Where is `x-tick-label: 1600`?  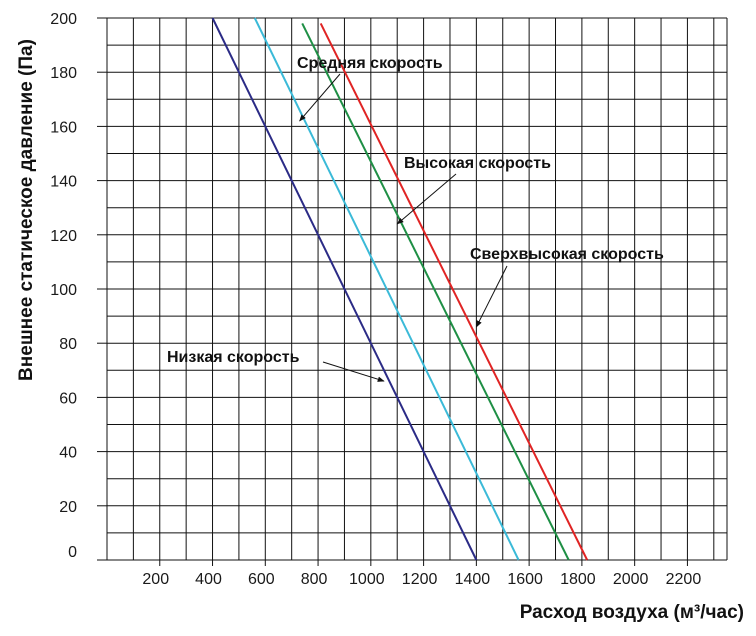
x-tick-label: 1600 is located at coordinates (525, 579).